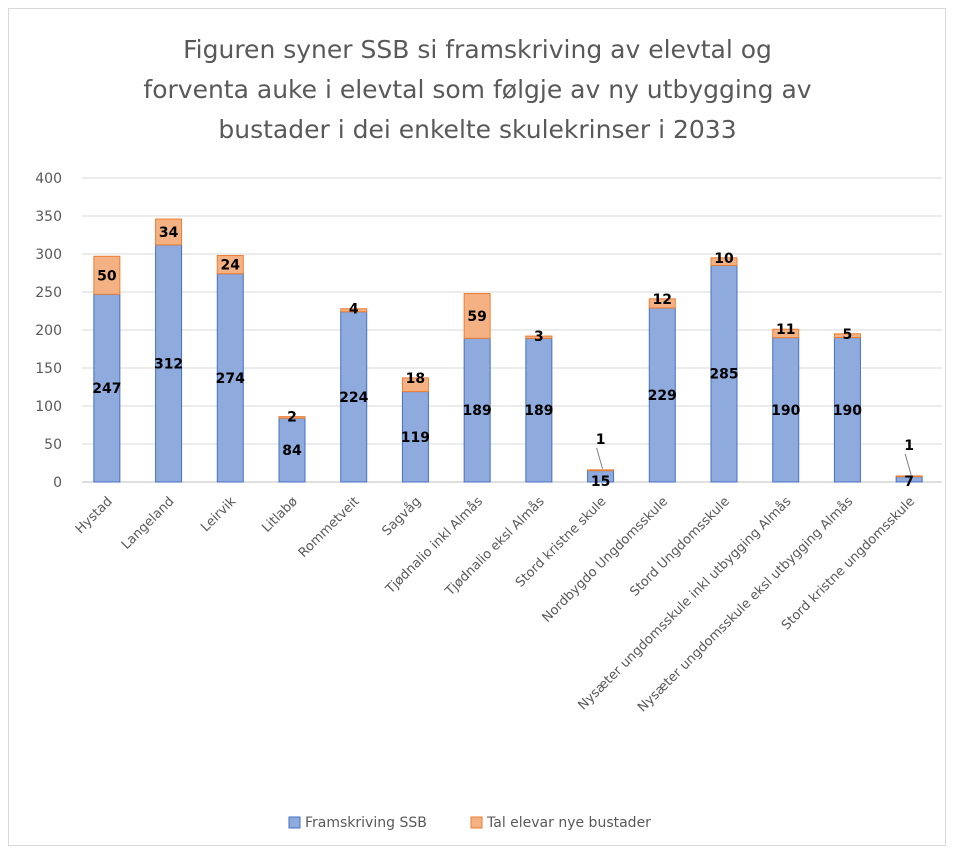 This screenshot has height=854, width=955. Describe the element at coordinates (476, 822) in the screenshot. I see `legend-swatch-nye-bustader` at that location.